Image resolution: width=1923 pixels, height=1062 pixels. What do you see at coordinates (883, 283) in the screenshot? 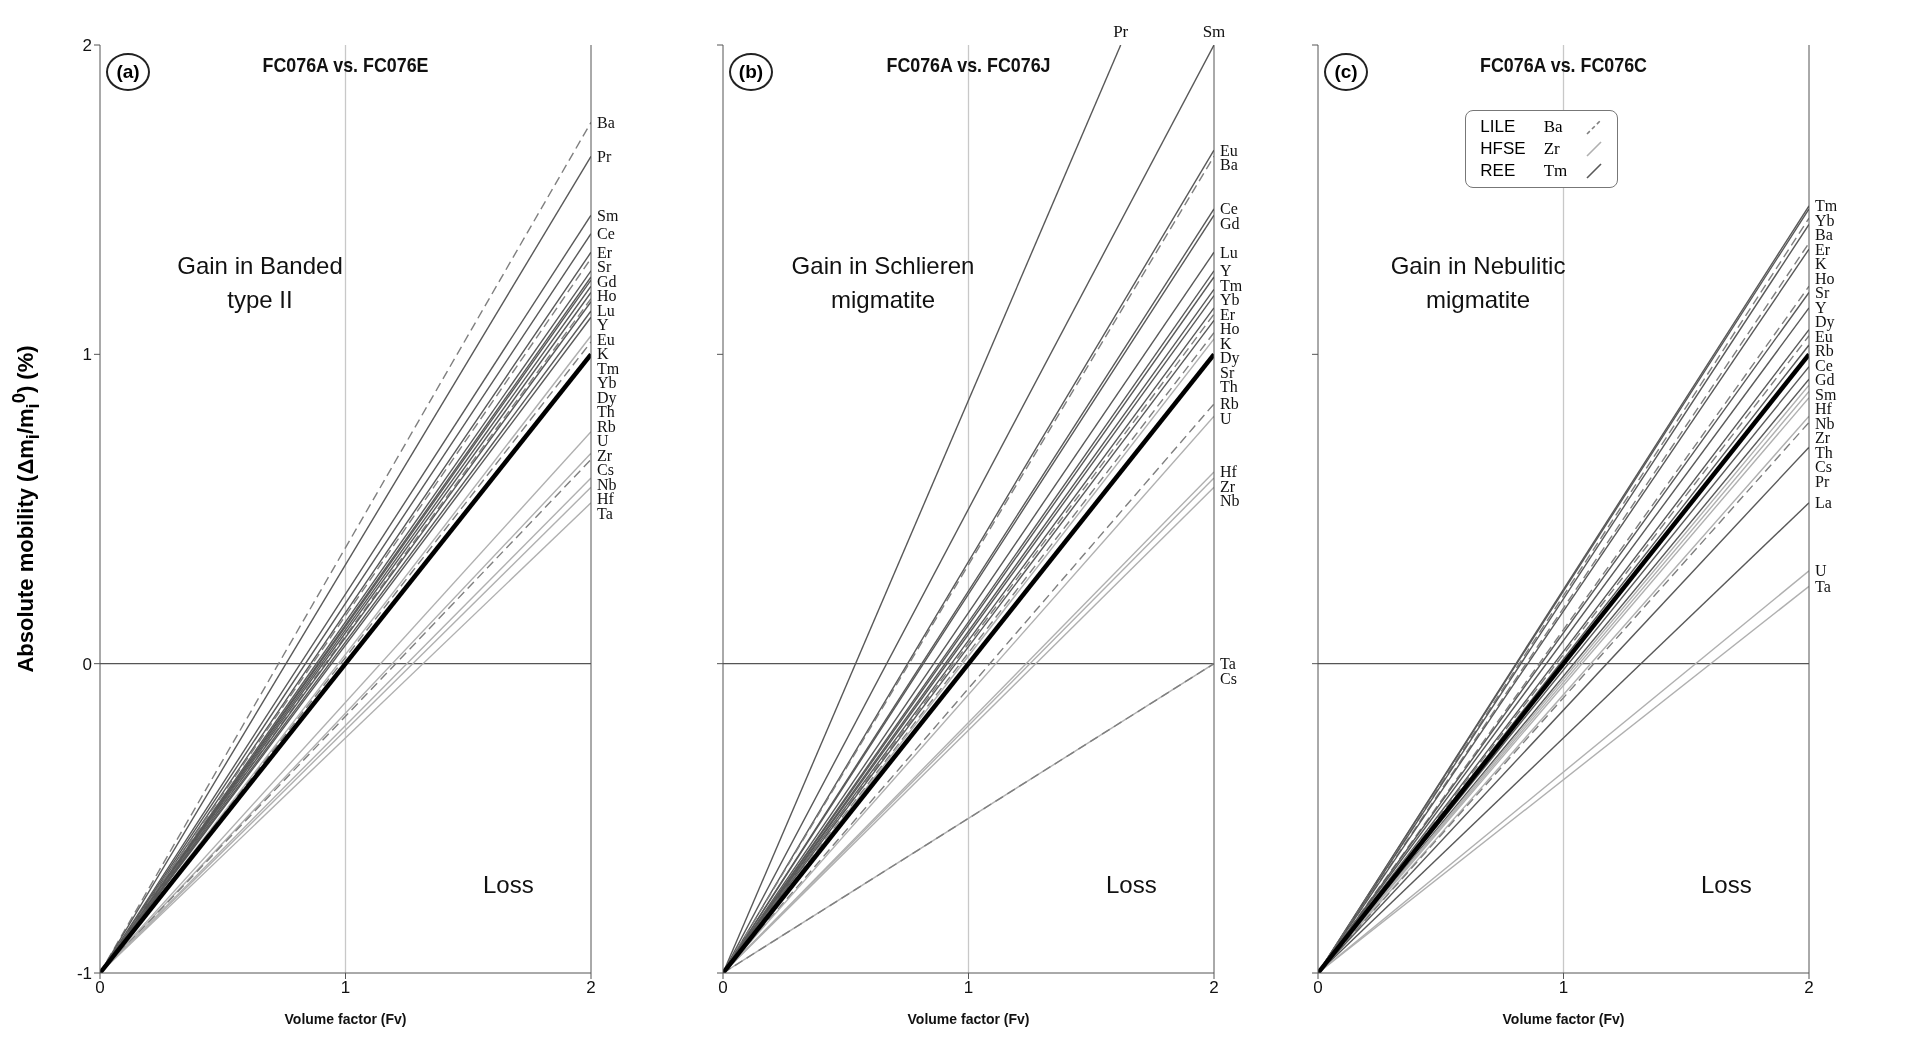
I see `annotation: Gain in Schlieren migmatite` at bounding box center [883, 283].